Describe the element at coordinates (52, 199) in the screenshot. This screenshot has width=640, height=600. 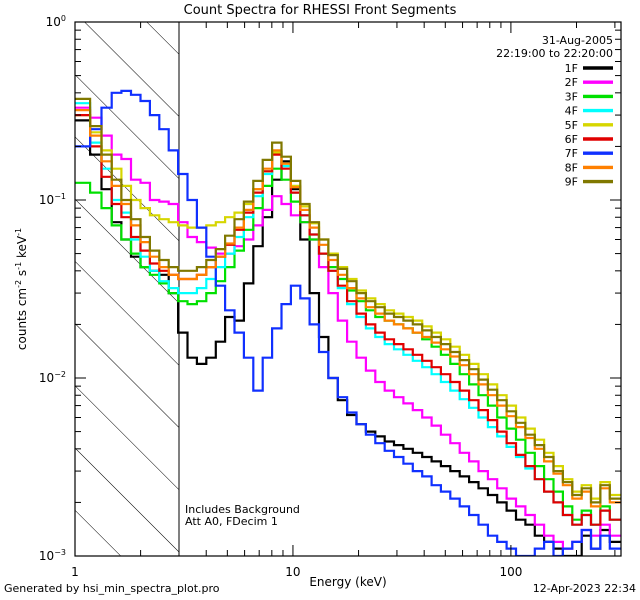
I see `y-tick-label: 10⁻¹` at that location.